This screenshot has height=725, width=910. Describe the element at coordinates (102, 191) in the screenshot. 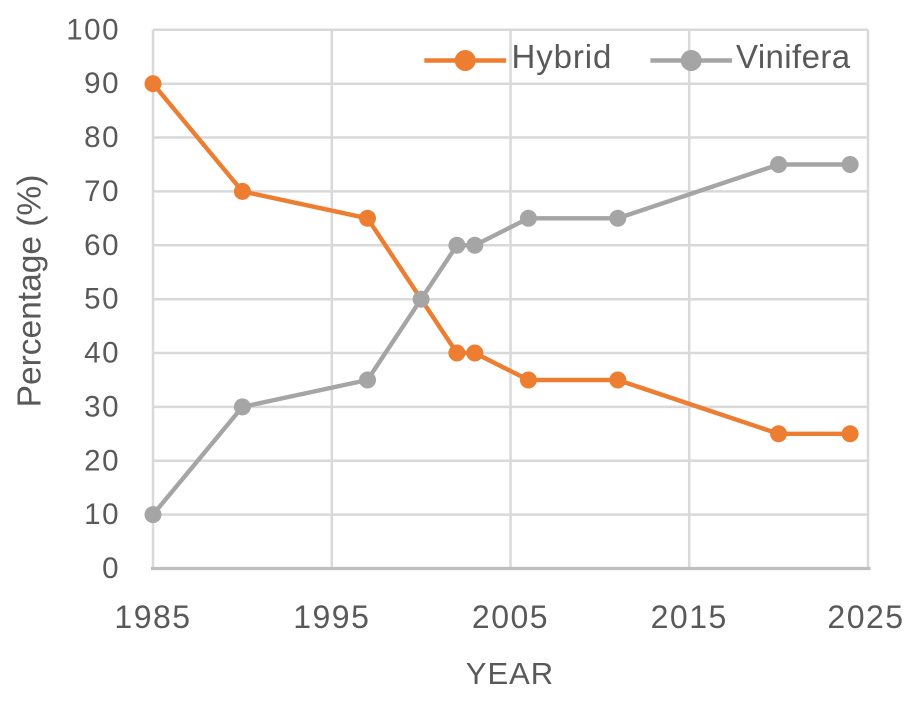

I see `svg-text: 70` at that location.